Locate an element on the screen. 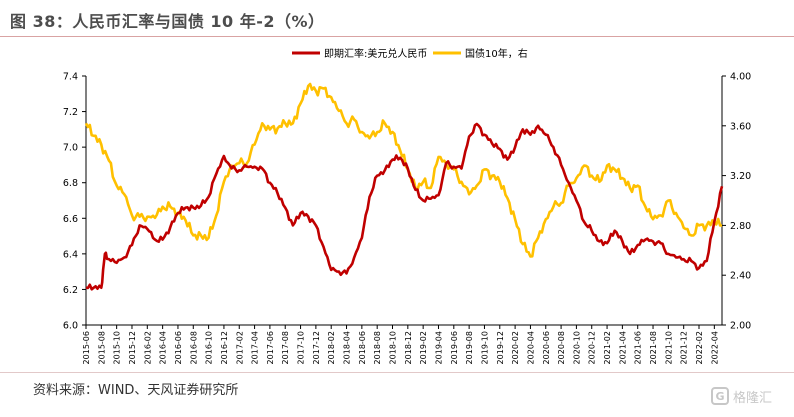  source-note: 资料来源：WIND、天风证券研究所 is located at coordinates (136, 390).